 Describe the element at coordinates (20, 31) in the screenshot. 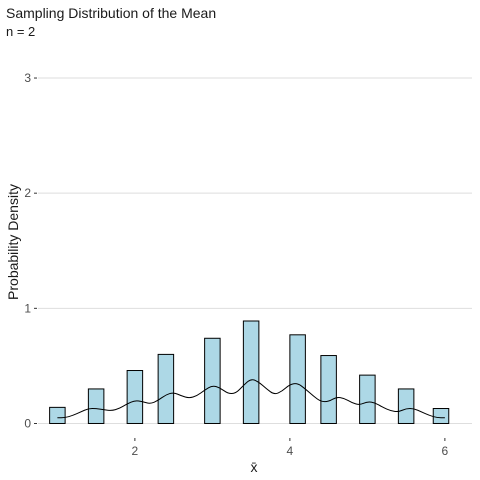

I see `chart-subtitle: n = 2` at that location.